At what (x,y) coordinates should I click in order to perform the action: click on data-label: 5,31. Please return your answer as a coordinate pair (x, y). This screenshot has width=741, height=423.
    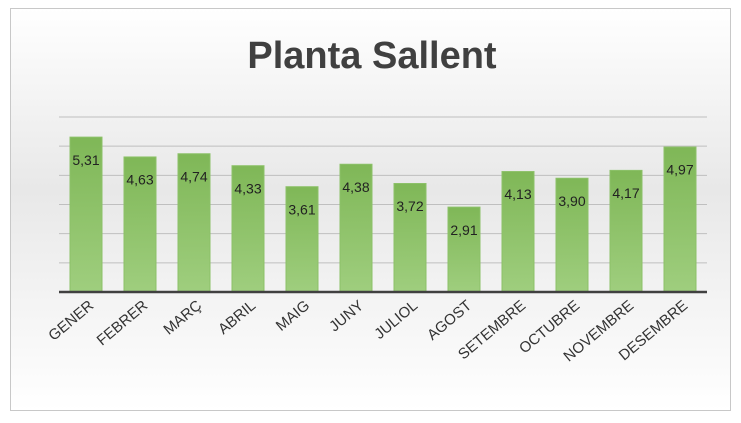
    Looking at the image, I should click on (85, 160).